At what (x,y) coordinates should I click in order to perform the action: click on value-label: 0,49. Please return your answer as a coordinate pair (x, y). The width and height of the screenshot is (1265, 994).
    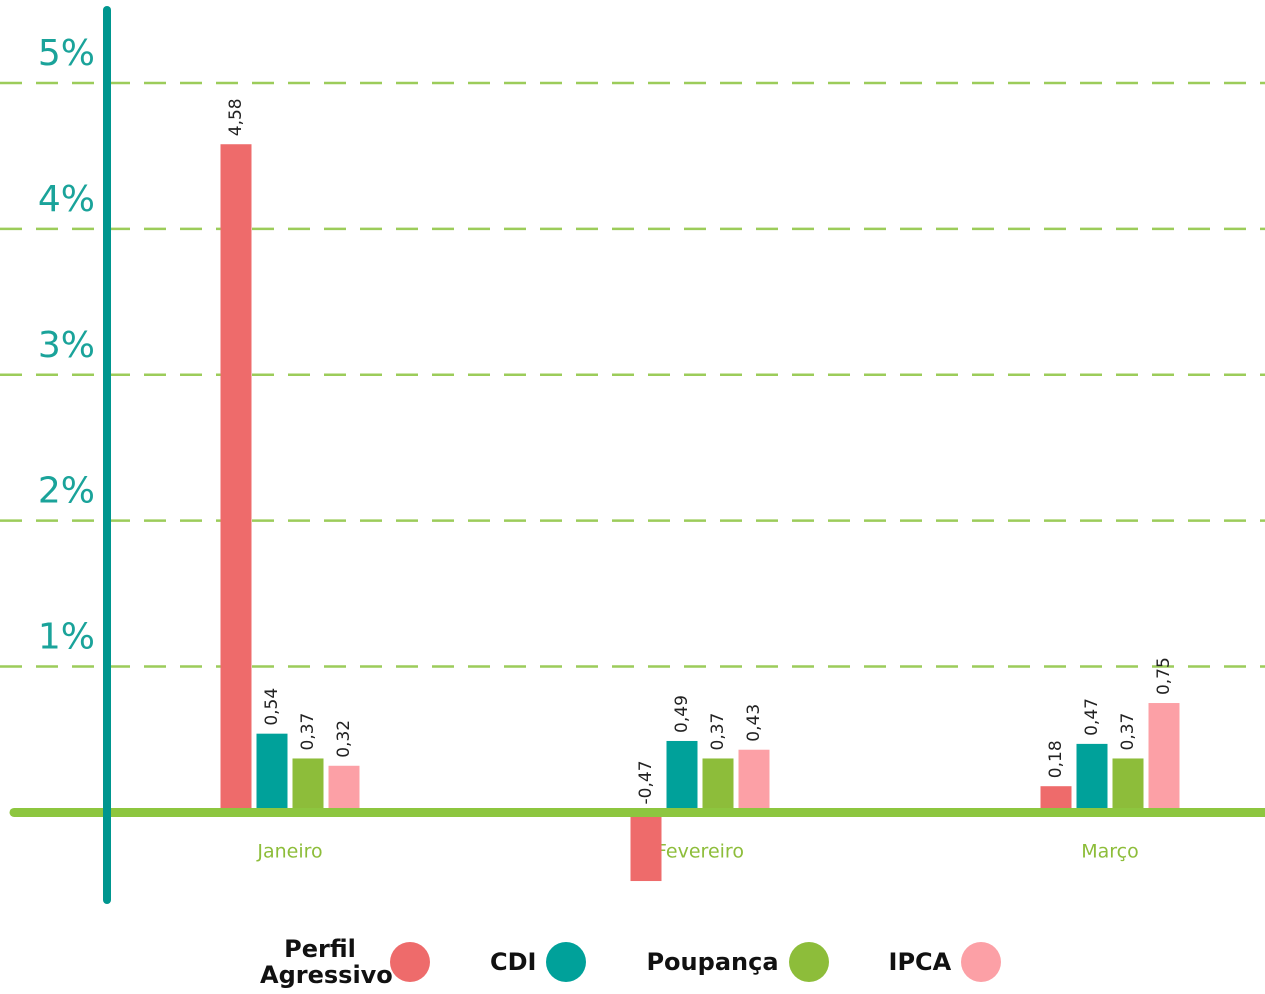
    Looking at the image, I should click on (682, 714).